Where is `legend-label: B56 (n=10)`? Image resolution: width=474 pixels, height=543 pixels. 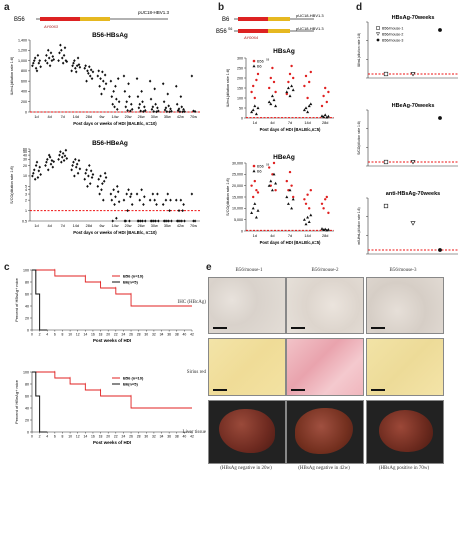
legend-label: B56 (n=10) is located at coordinates (133, 275).